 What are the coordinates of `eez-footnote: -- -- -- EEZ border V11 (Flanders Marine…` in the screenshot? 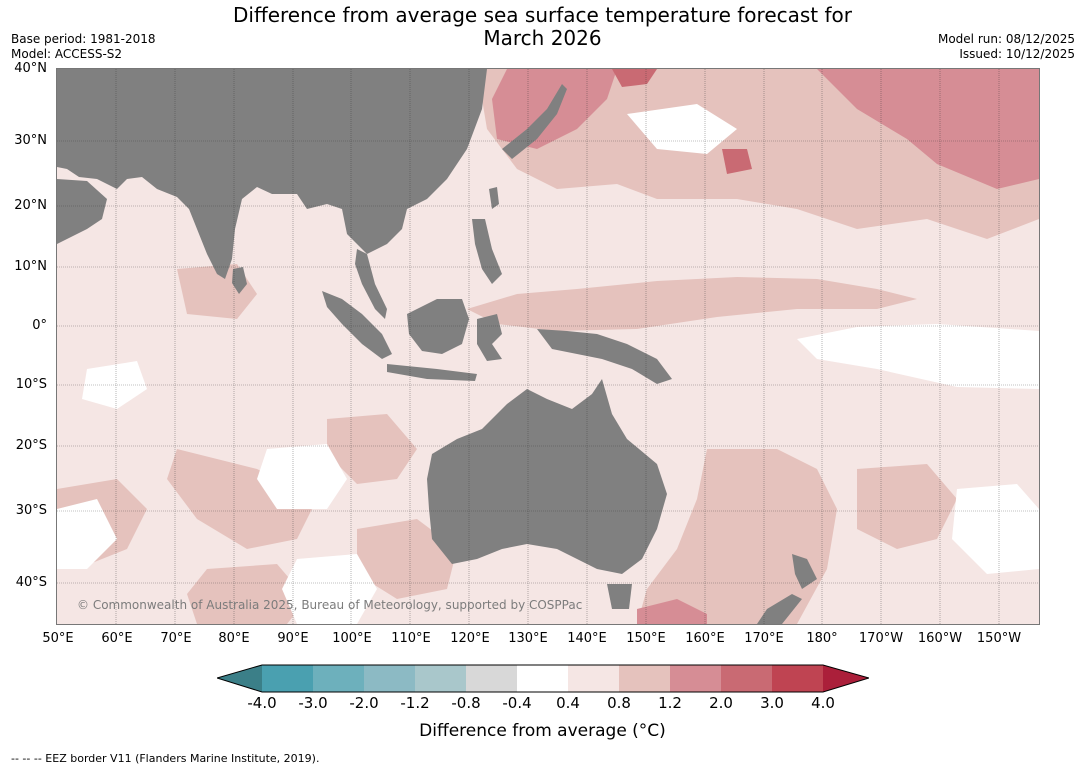 It's located at (165, 758).